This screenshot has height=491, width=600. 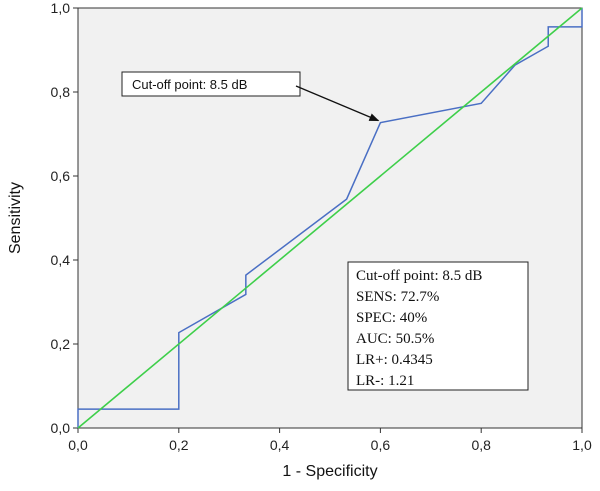 I want to click on y-tick-label: 0,2, so click(x=61, y=344).